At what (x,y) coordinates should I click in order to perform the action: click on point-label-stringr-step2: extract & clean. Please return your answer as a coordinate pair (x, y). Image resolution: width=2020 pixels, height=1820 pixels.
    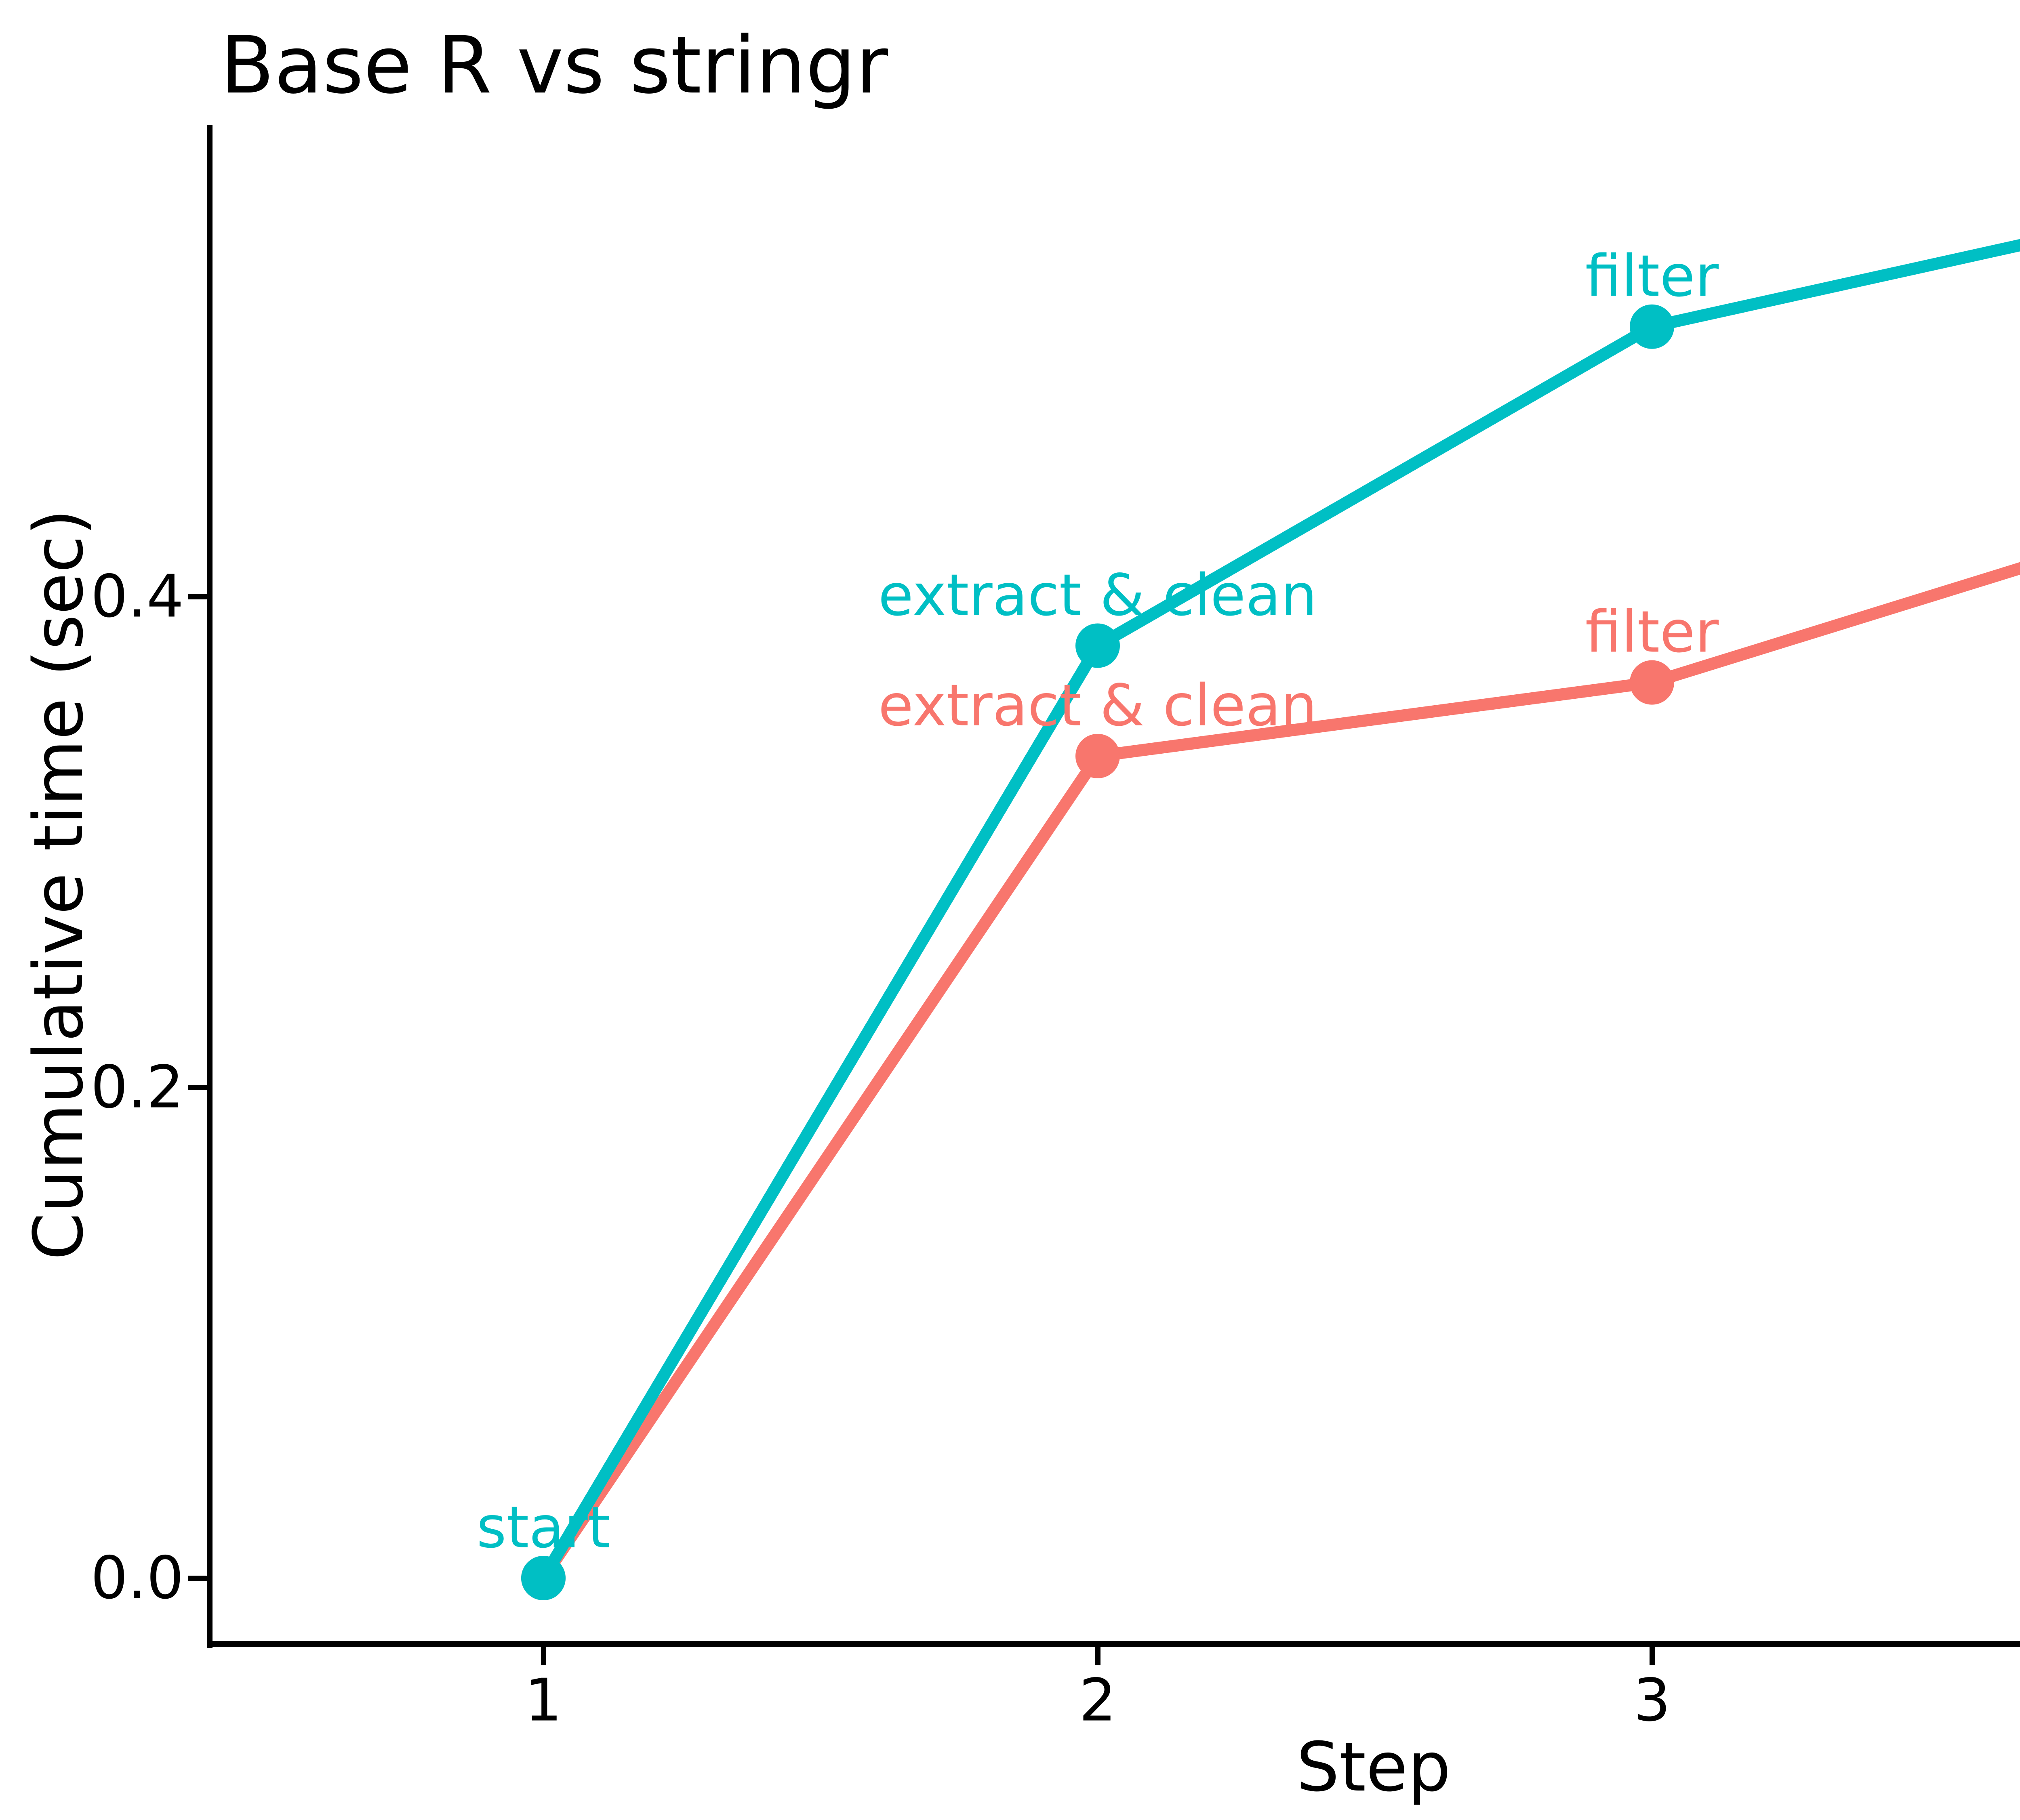
    Looking at the image, I should click on (1097, 595).